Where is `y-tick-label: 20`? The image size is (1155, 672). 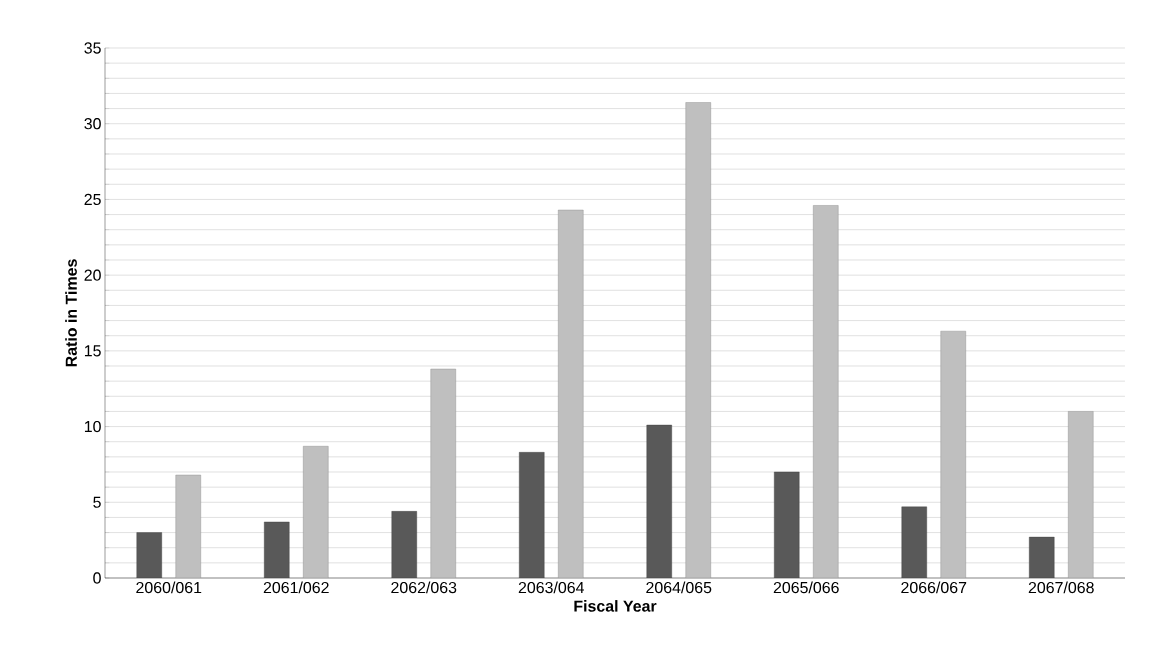 y-tick-label: 20 is located at coordinates (92, 275).